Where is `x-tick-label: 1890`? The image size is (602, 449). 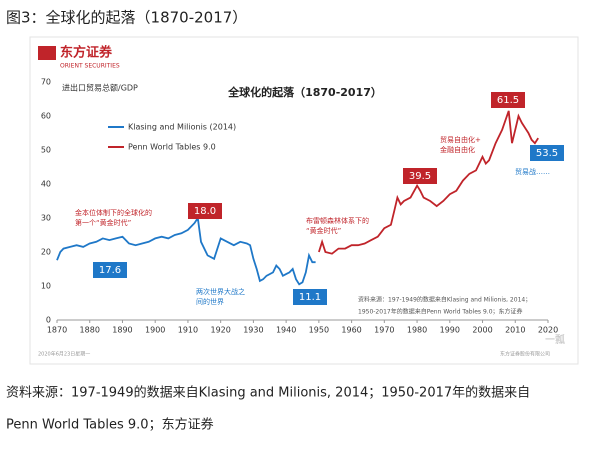 x-tick-label: 1890 is located at coordinates (122, 330).